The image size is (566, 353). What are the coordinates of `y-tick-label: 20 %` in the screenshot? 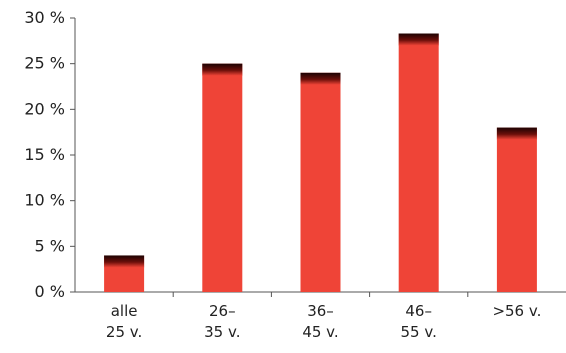 It's located at (44, 108).